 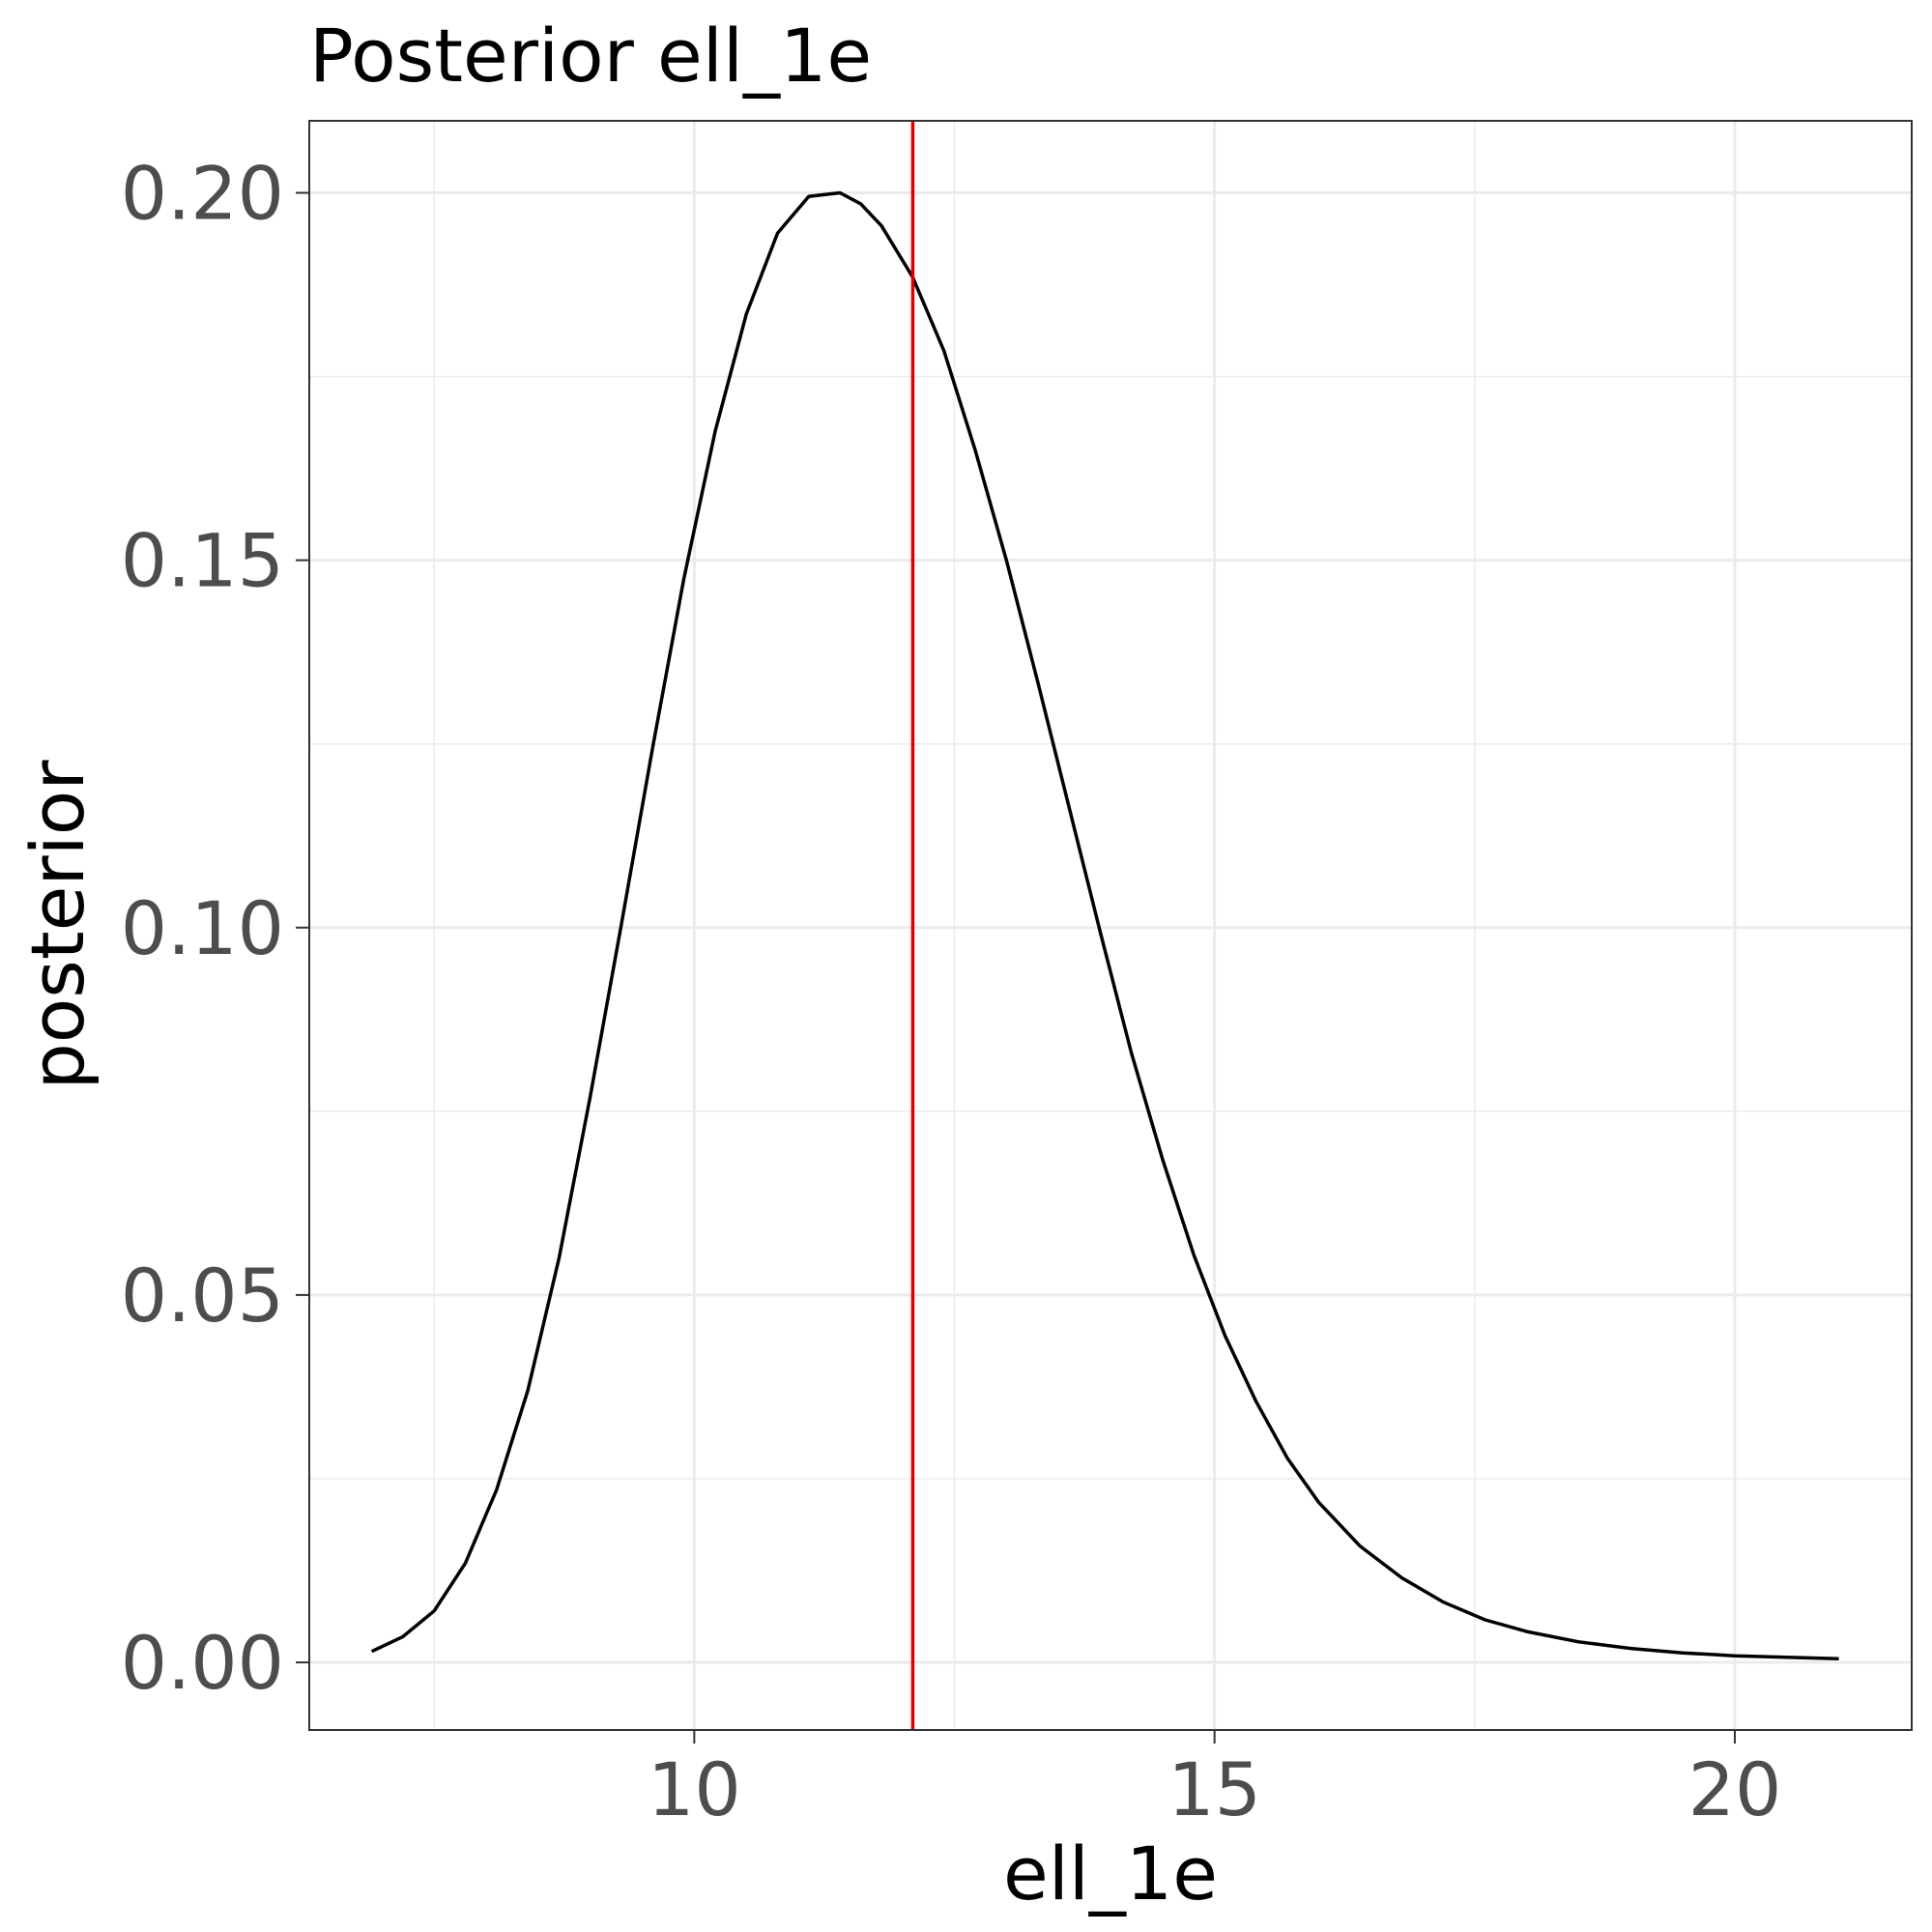 I want to click on chart-title: Posterior ell_1e, so click(x=590, y=56).